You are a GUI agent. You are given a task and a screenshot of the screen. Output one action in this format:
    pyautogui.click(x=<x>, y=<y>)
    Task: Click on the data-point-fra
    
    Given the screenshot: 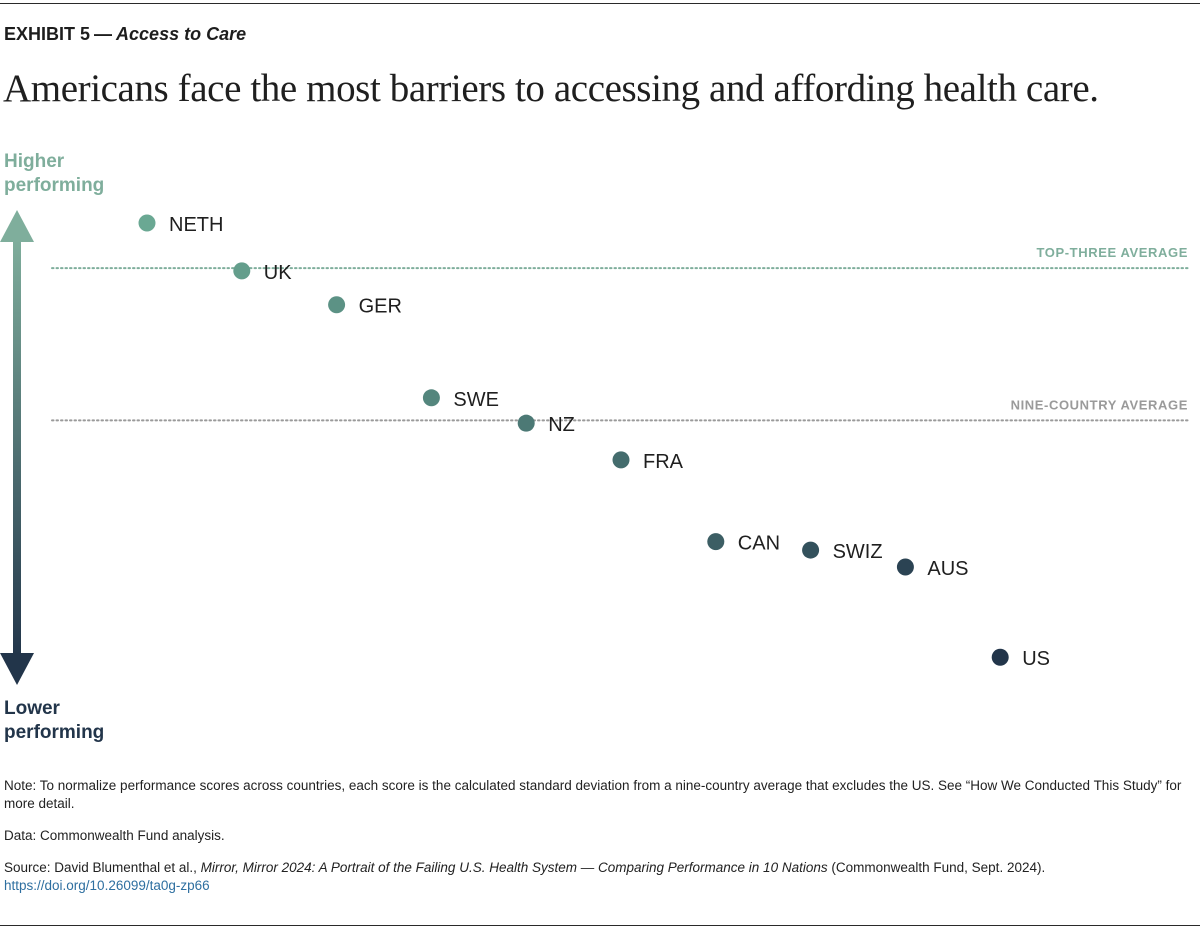 What is the action you would take?
    pyautogui.click(x=621, y=460)
    